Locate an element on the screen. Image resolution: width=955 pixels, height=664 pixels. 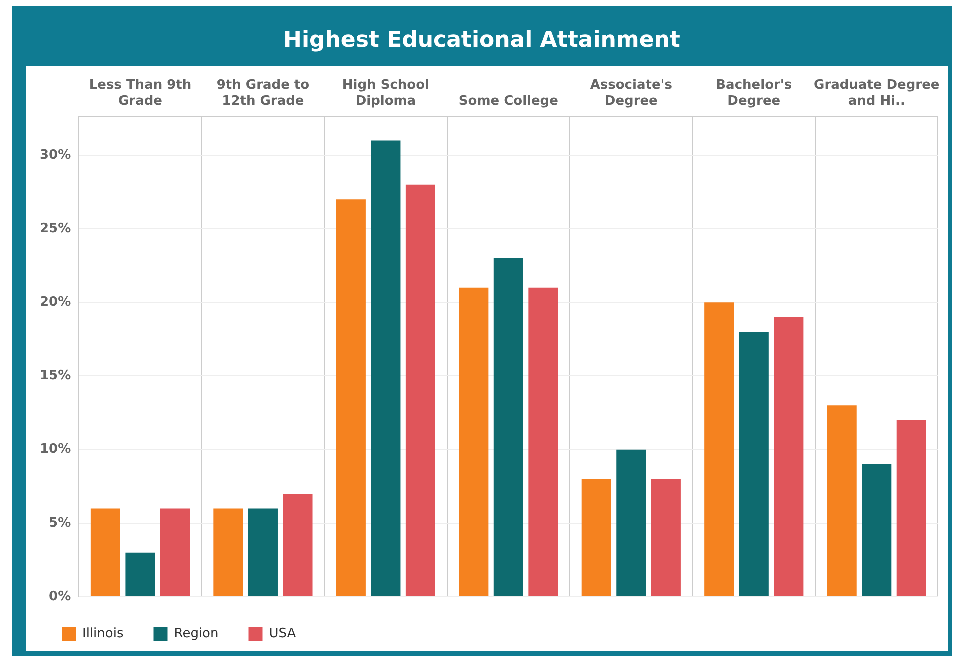
y-tick-label: 20% is located at coordinates (56, 302).